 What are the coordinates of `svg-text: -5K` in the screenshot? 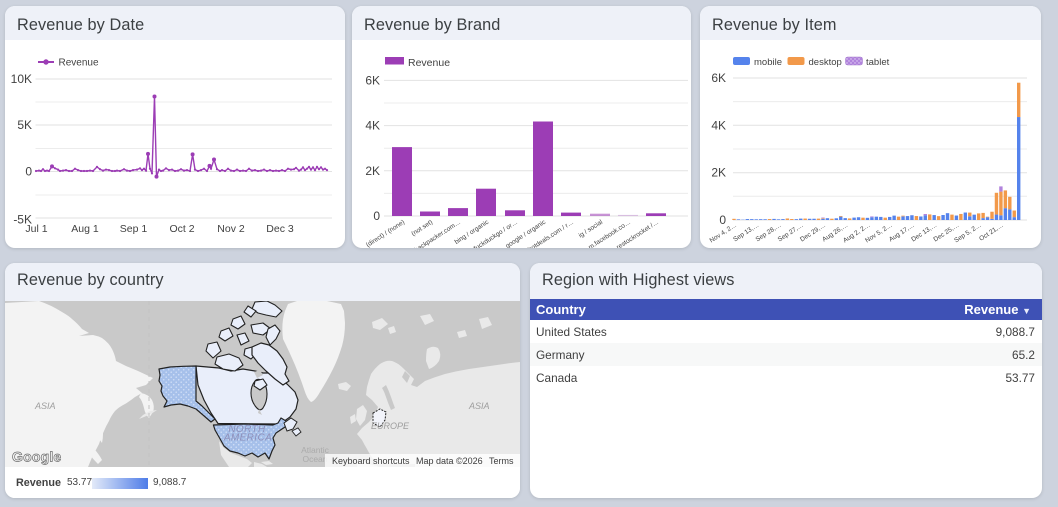 It's located at (22, 220).